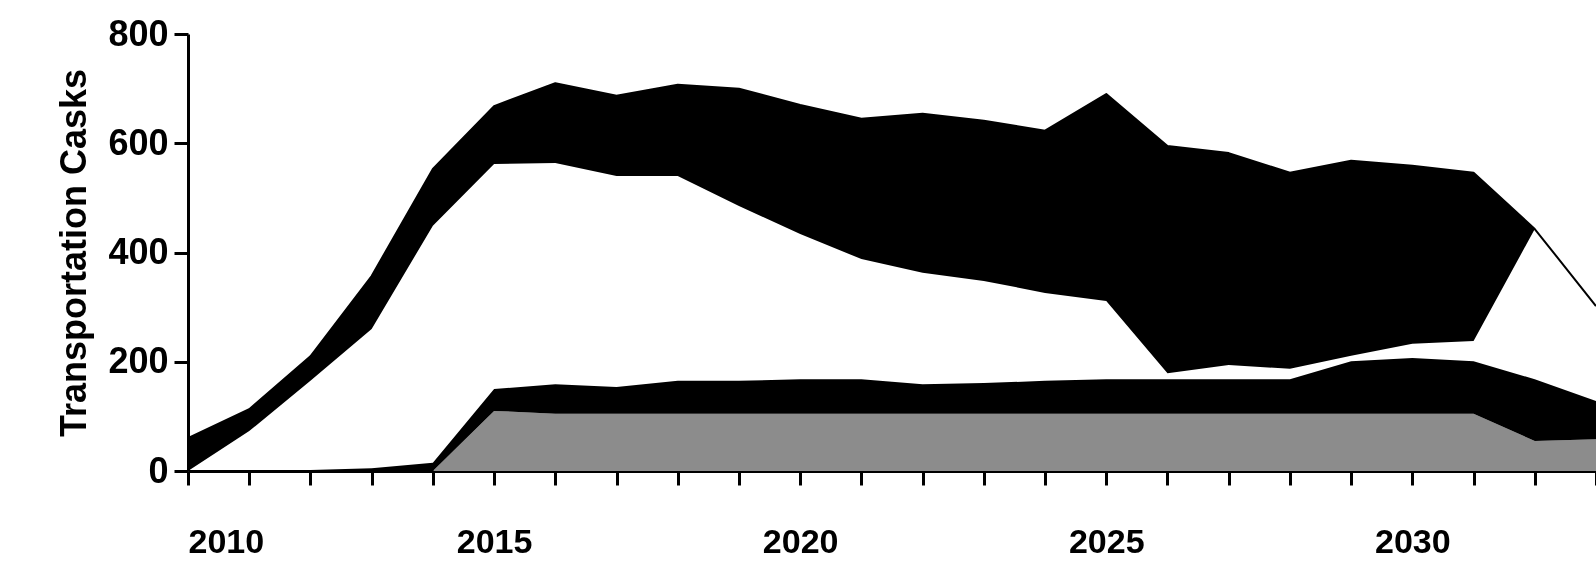 The width and height of the screenshot is (1596, 585). I want to click on x-tick-label: 2030, so click(1413, 540).